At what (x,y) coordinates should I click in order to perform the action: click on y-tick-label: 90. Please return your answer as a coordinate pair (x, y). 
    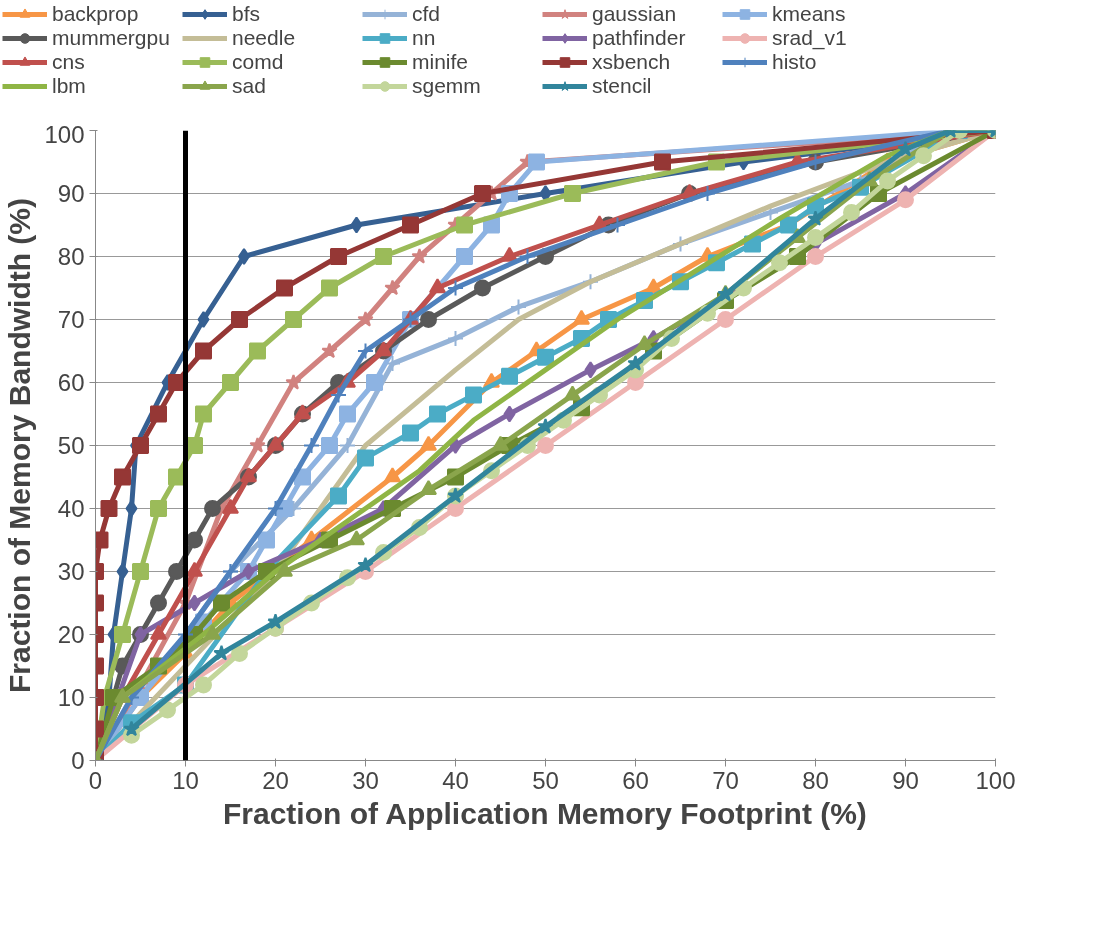
    Looking at the image, I should click on (71, 193).